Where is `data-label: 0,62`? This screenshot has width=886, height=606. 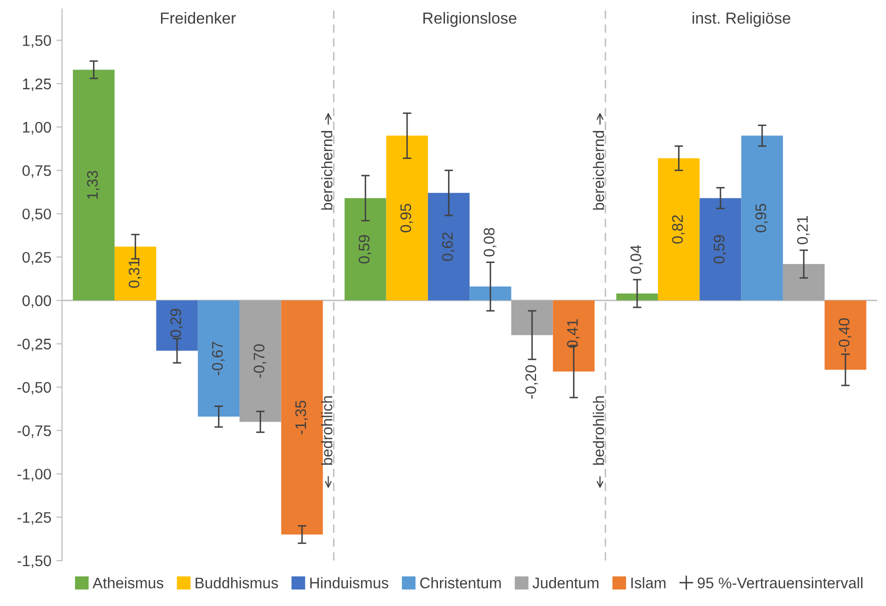 data-label: 0,62 is located at coordinates (448, 246).